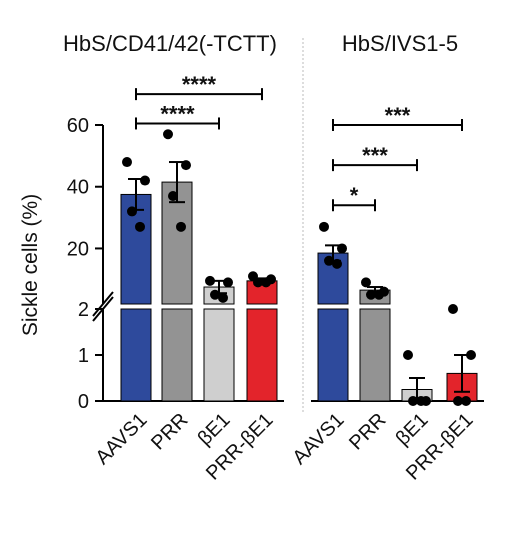 This screenshot has width=530, height=552. I want to click on panel-title-left: HbS/CD41/42(-TCTT), so click(170, 43).